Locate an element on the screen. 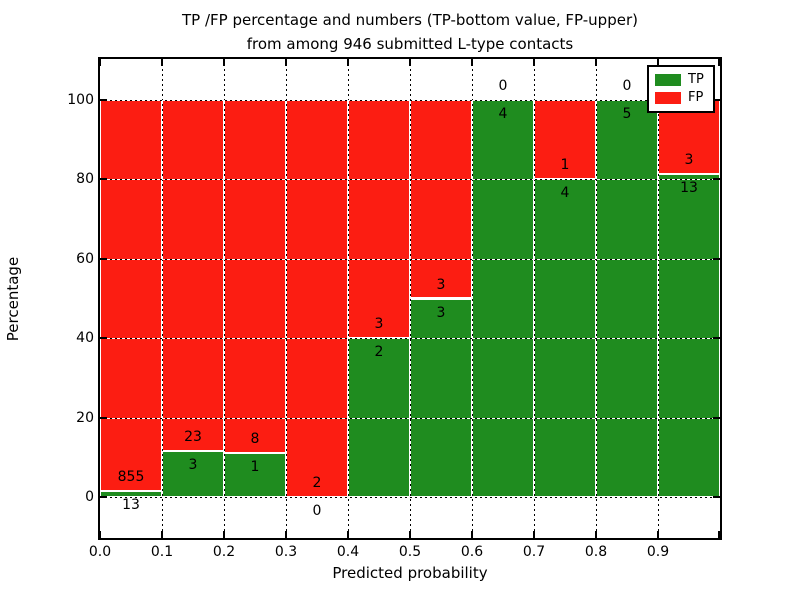 This screenshot has width=800, height=600. x-tick-label: 0.9 is located at coordinates (658, 552).